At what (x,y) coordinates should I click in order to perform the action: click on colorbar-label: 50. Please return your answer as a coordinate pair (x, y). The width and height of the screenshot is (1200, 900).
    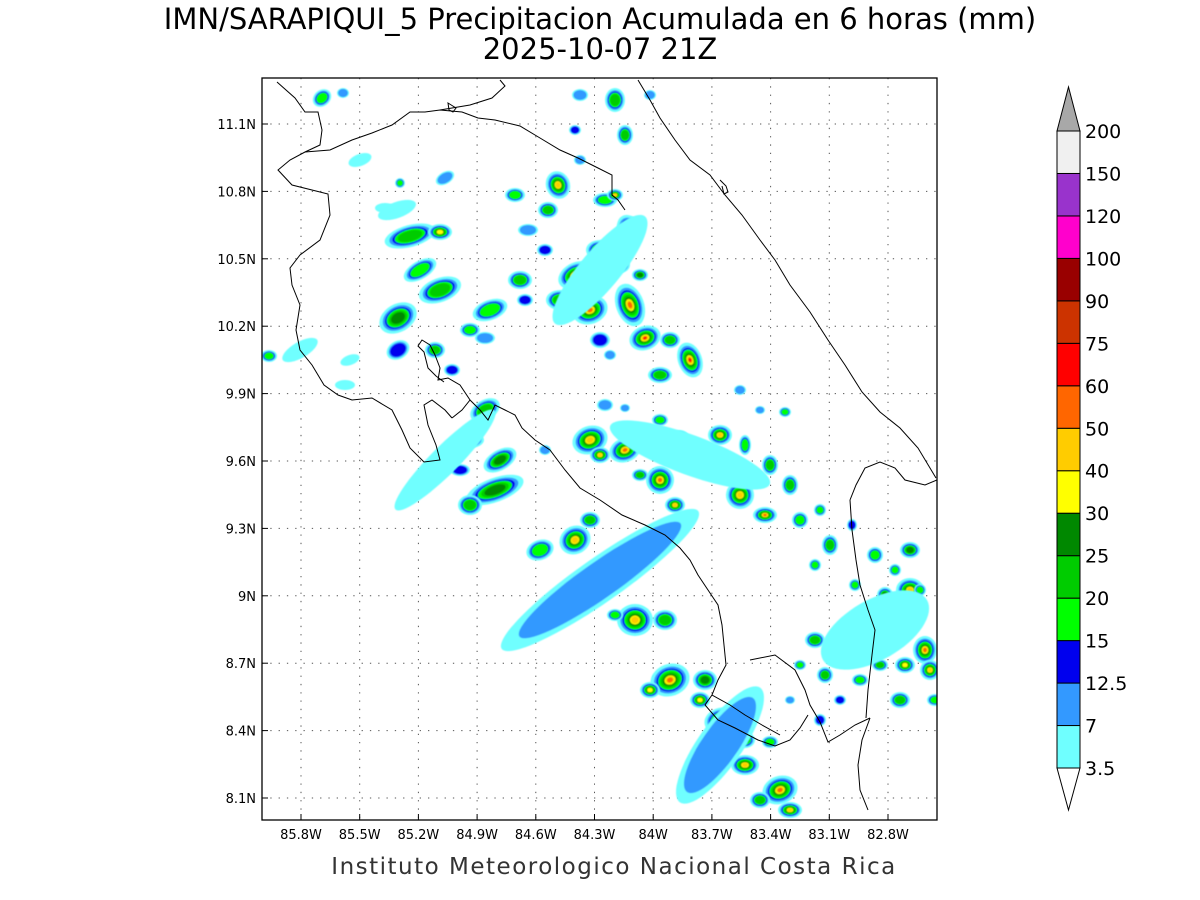
    Looking at the image, I should click on (1097, 429).